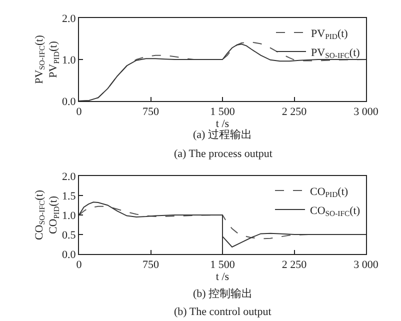  What do you see at coordinates (222, 134) in the screenshot?
I see `text: (a) 过程输出` at bounding box center [222, 134].